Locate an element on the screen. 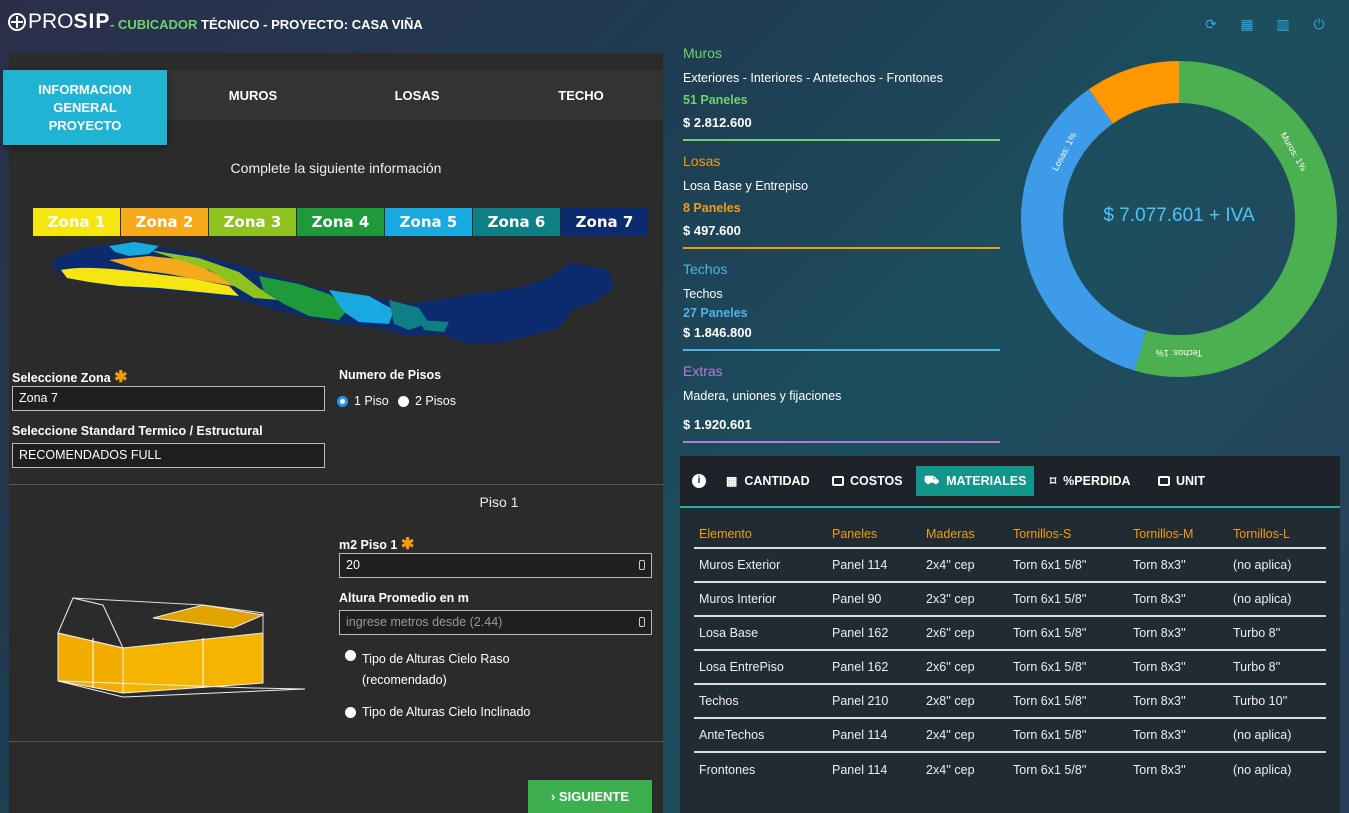 This screenshot has height=813, width=1349. cielo-inclinado-radio-row: Tipo de Alturas Cielo Inclinado is located at coordinates (437, 712).